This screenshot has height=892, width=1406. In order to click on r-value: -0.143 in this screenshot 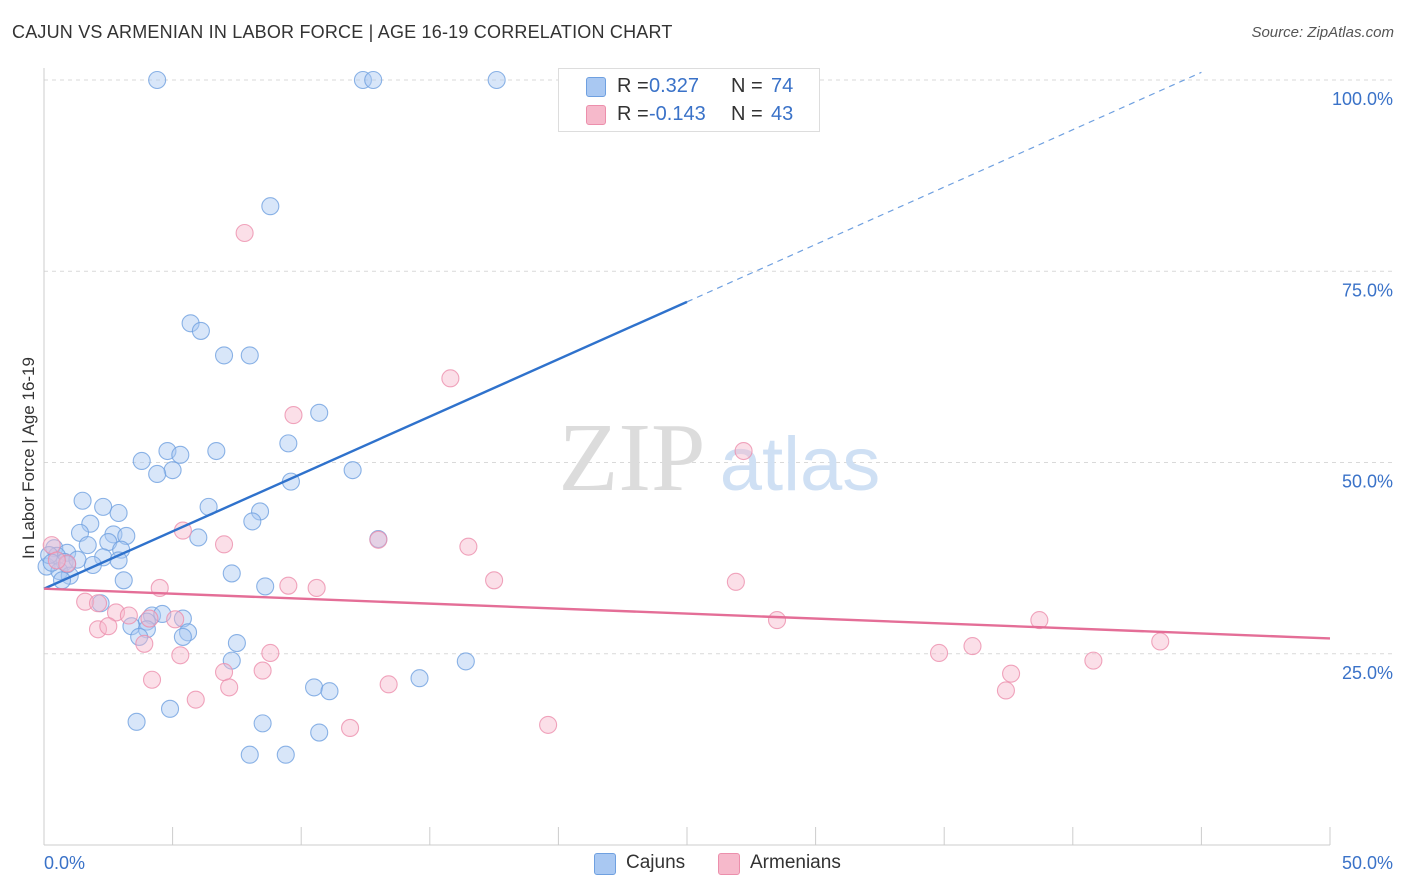, I will do `click(677, 114)`.